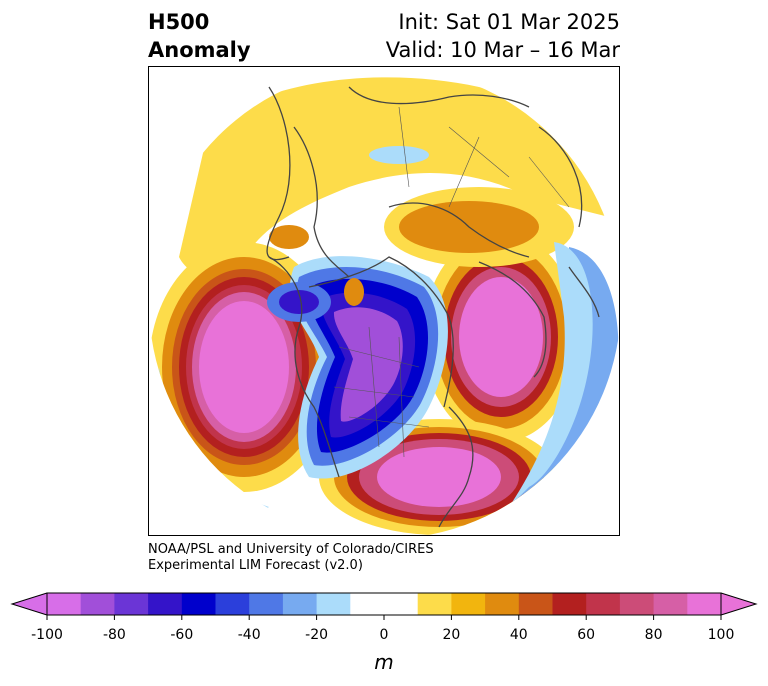 The height and width of the screenshot is (686, 768). I want to click on title-left: H500 Anomaly, so click(199, 36).